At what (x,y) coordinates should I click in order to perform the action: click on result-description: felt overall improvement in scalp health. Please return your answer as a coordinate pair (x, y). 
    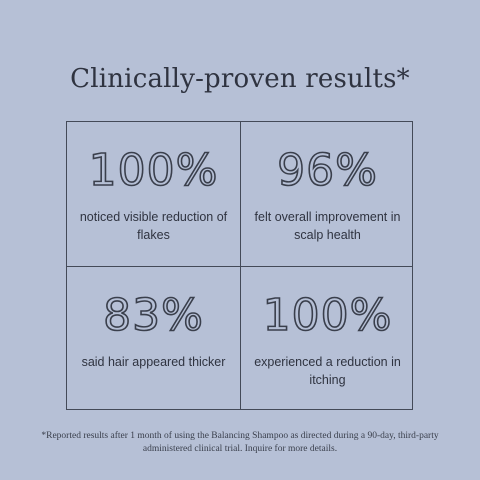
    Looking at the image, I should click on (327, 226).